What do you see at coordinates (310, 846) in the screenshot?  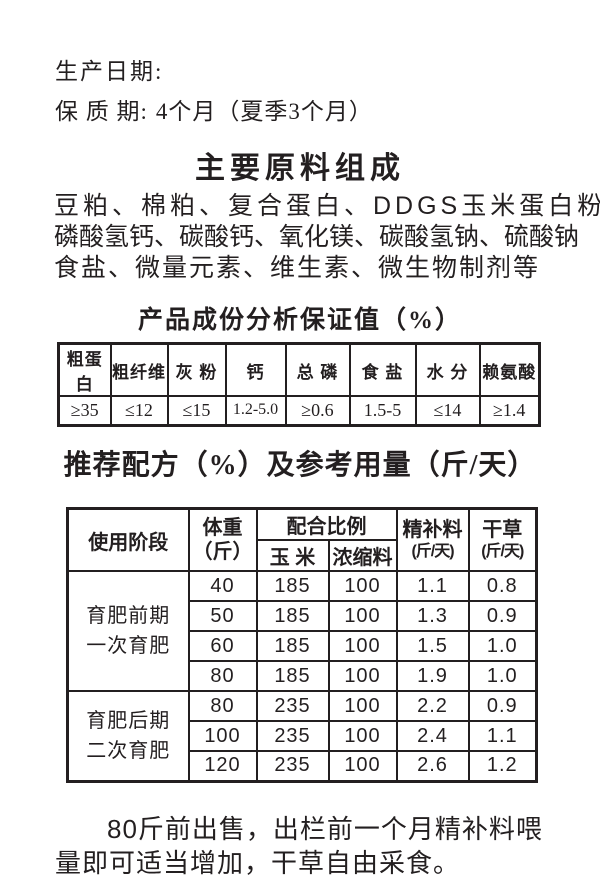 I see `usage-note: 80斤前出售，出栏前一个月精补料喂 量即可适当增加，干草自由采食。` at bounding box center [310, 846].